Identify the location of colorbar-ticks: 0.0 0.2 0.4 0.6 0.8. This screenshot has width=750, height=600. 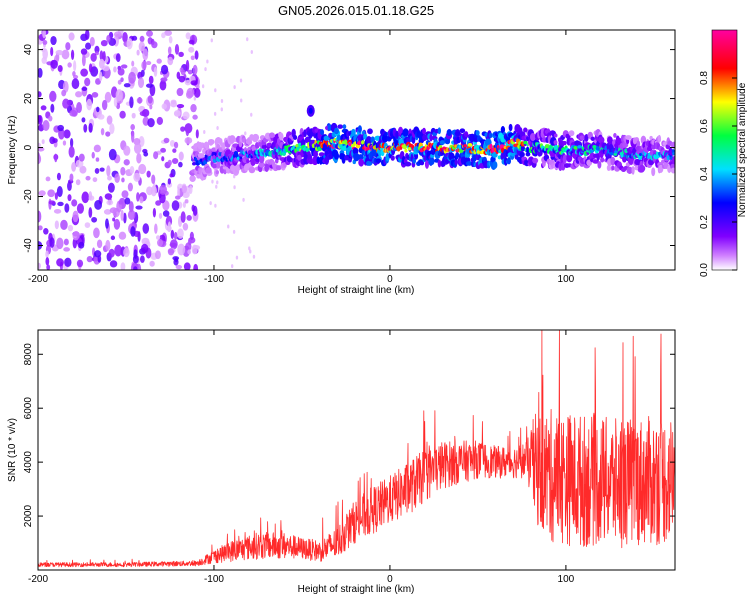
(718, 174).